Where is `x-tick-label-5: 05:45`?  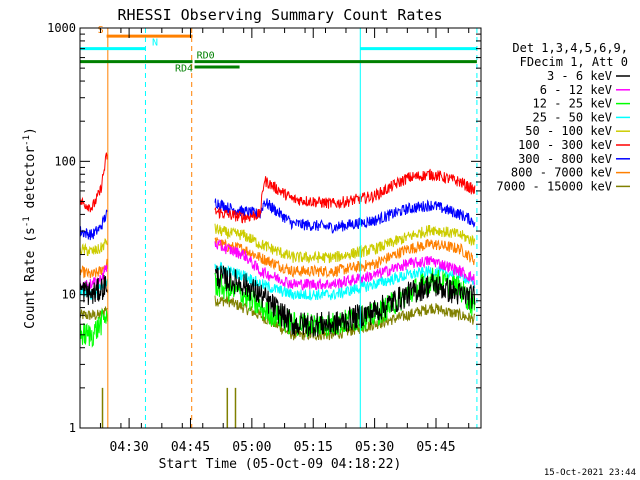 x-tick-label-5: 05:45 is located at coordinates (435, 447).